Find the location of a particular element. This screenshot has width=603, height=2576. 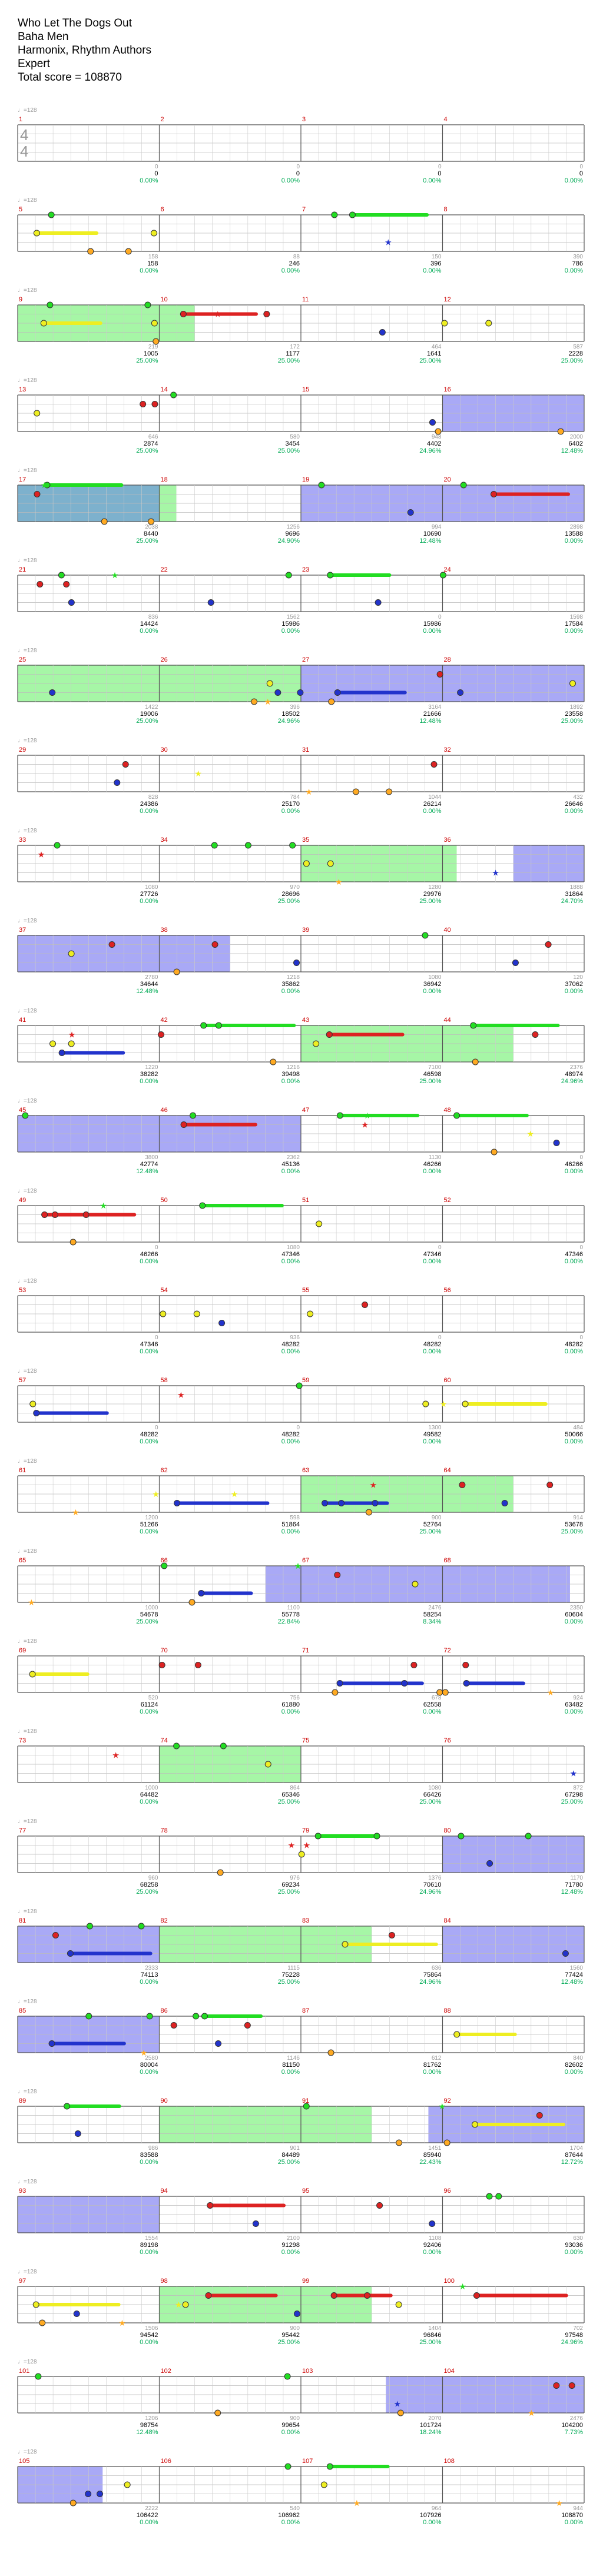

measure-number: 93 is located at coordinates (23, 2191).